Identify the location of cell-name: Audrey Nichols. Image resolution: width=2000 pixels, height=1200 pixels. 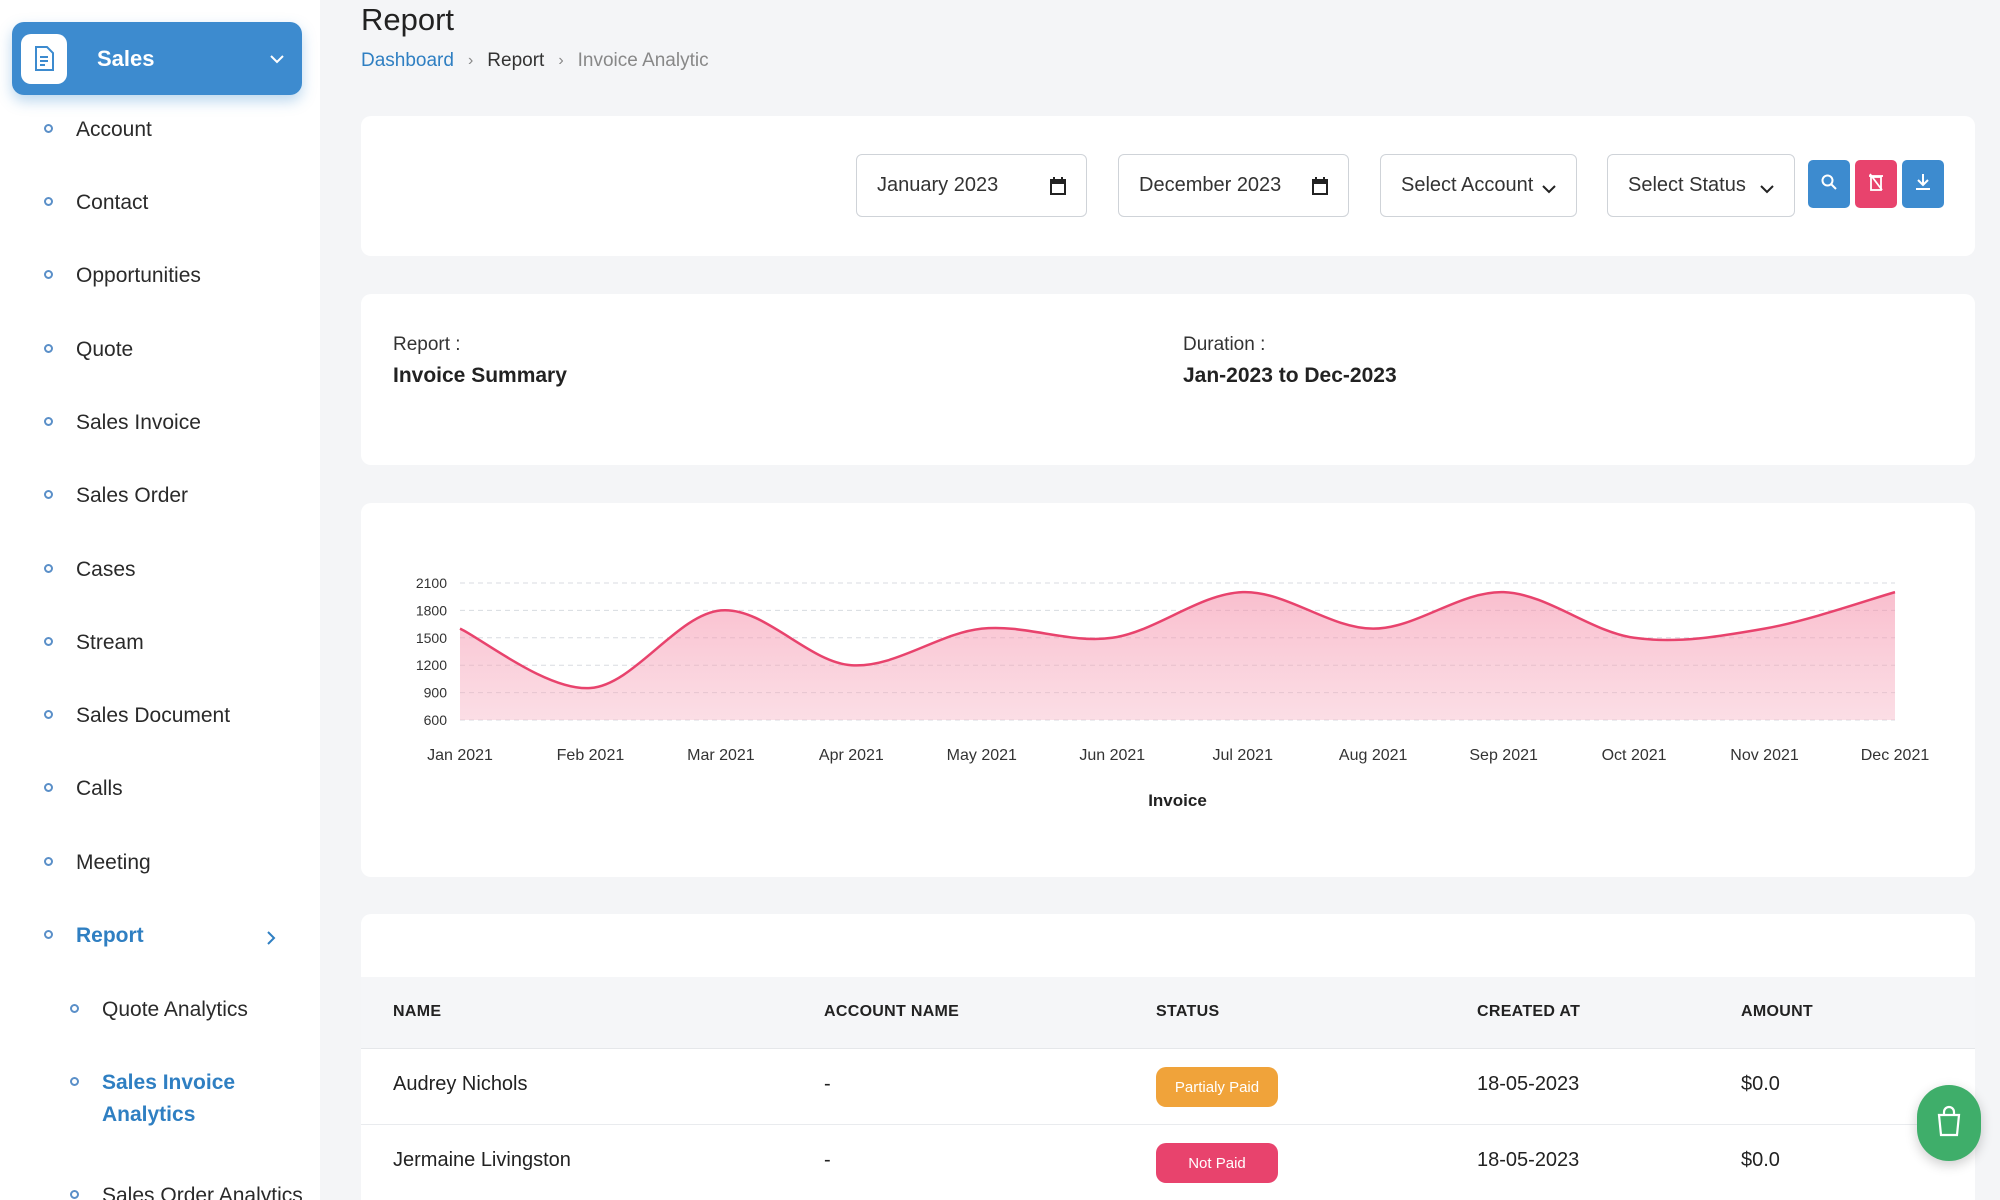
(460, 1084).